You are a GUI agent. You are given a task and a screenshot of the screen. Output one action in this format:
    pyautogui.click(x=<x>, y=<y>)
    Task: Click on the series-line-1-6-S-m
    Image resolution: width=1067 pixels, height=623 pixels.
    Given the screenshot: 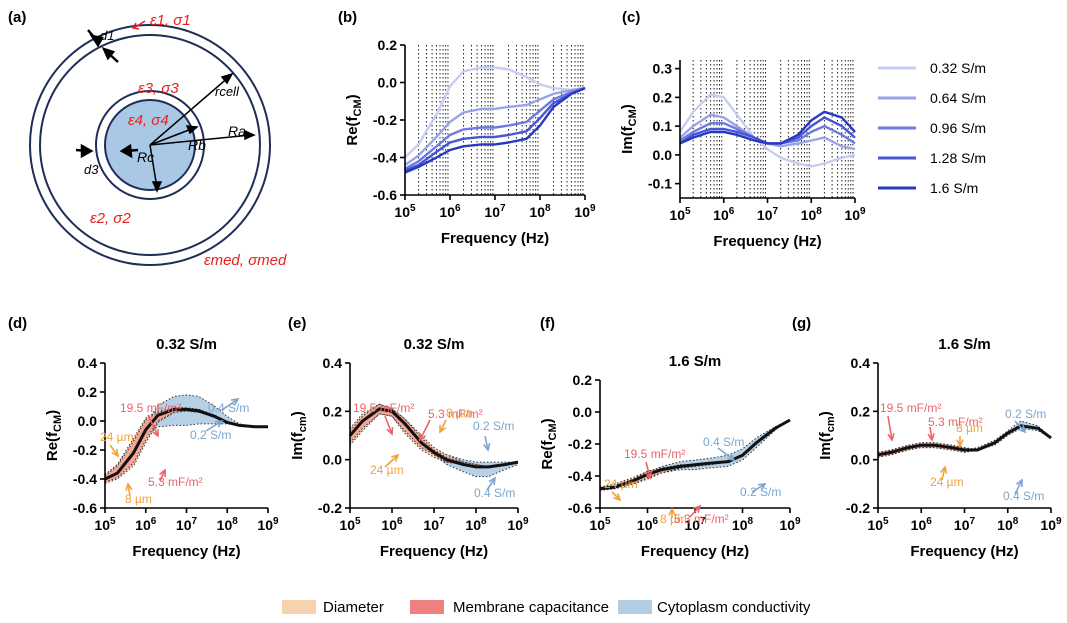 What is the action you would take?
    pyautogui.click(x=495, y=130)
    